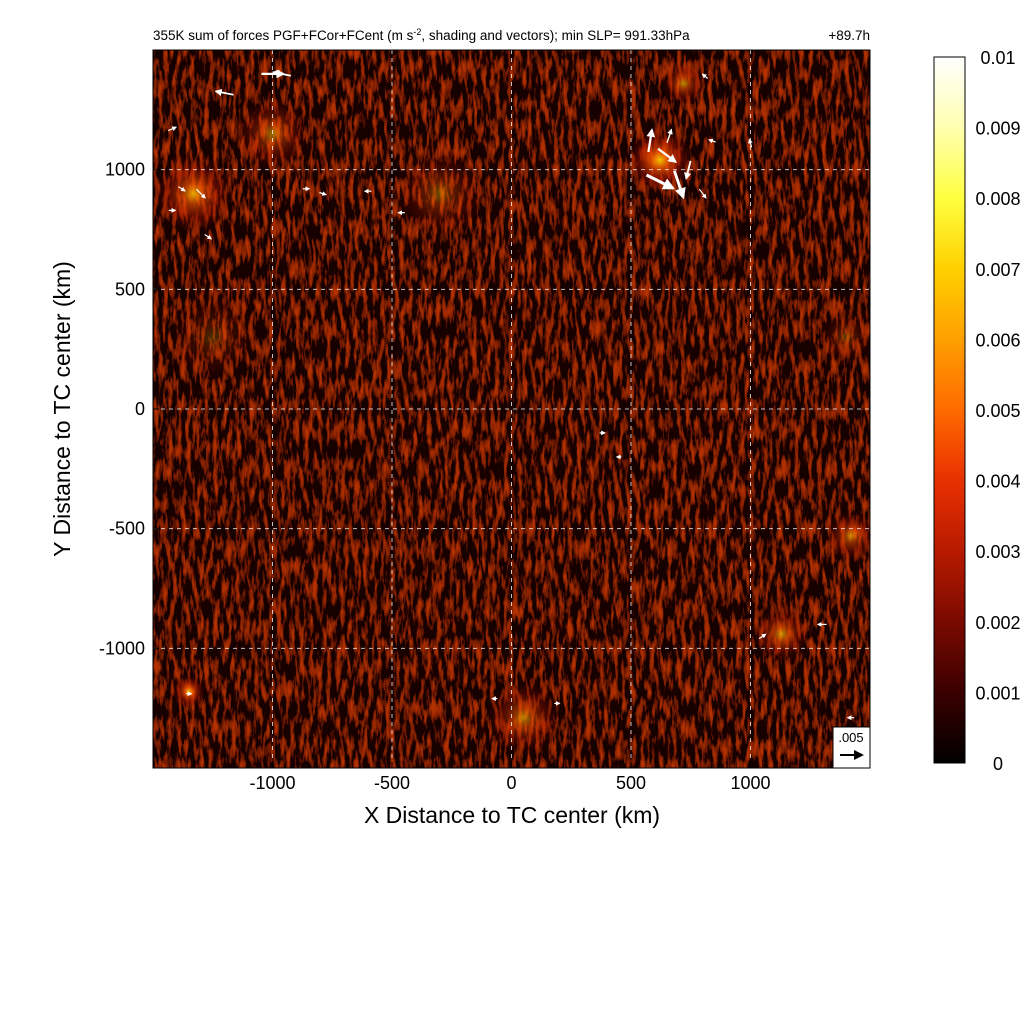 This screenshot has width=1024, height=1024. Describe the element at coordinates (849, 35) in the screenshot. I see `time-label: +89.7h` at that location.